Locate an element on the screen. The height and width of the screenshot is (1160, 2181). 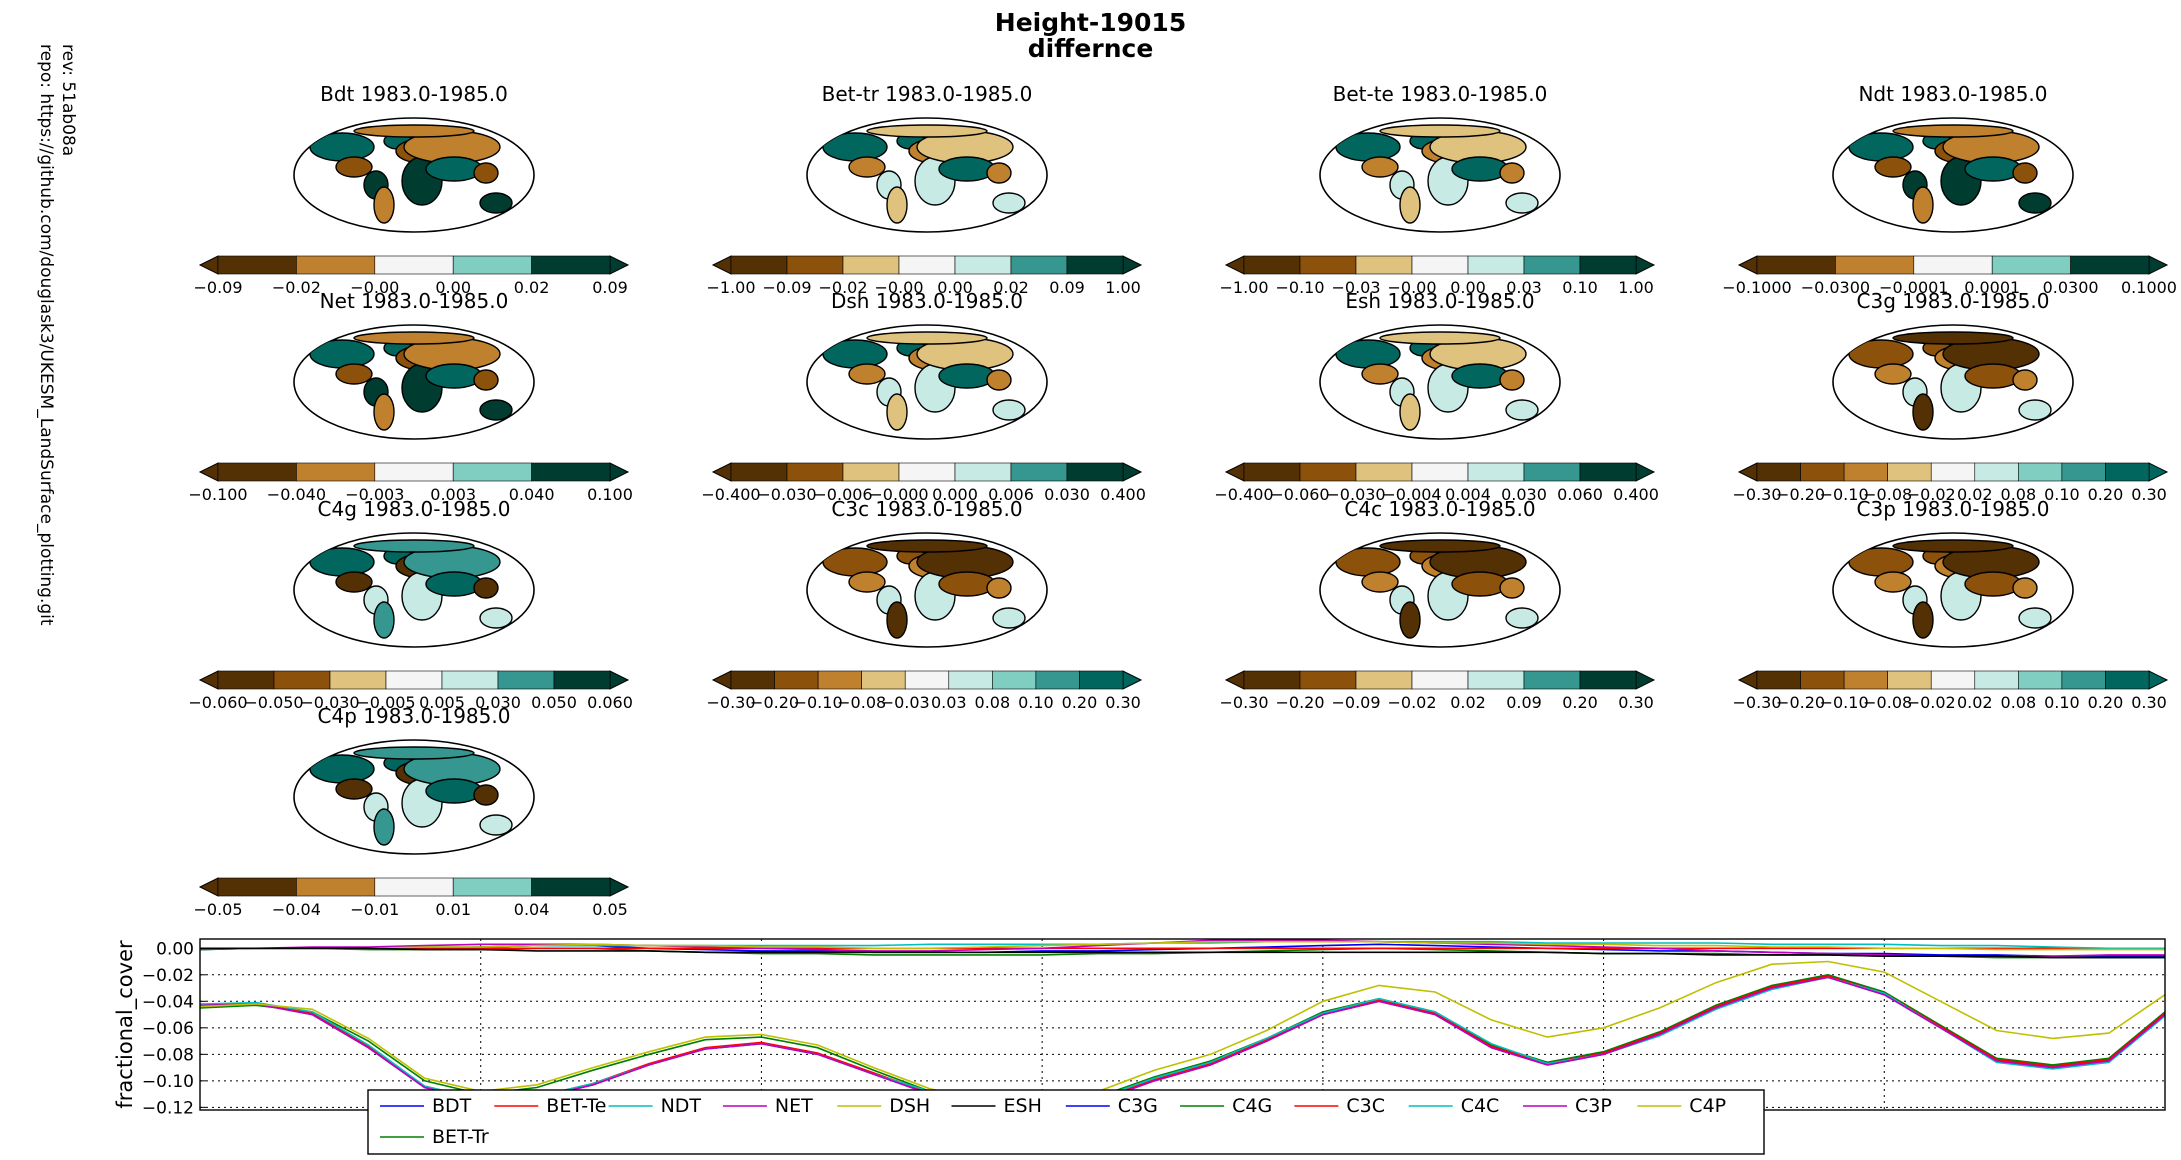
colorbar-tick-label: 0.03 is located at coordinates (1524, 287).